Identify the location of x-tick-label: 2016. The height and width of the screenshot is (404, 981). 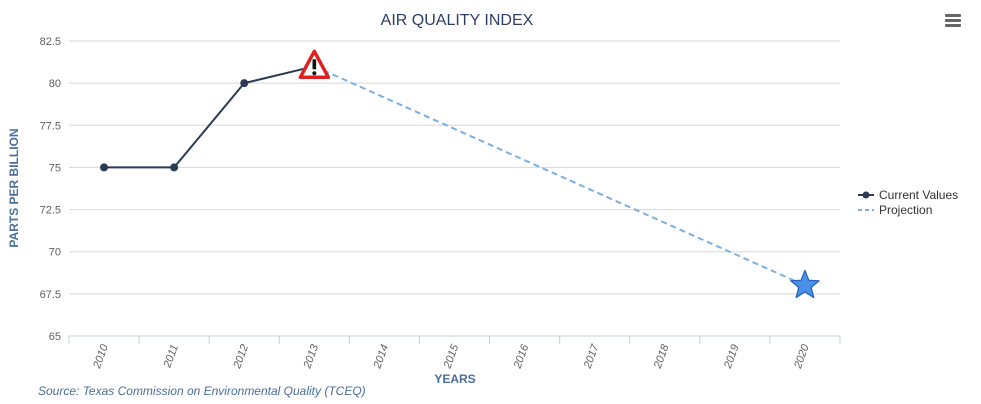
(521, 356).